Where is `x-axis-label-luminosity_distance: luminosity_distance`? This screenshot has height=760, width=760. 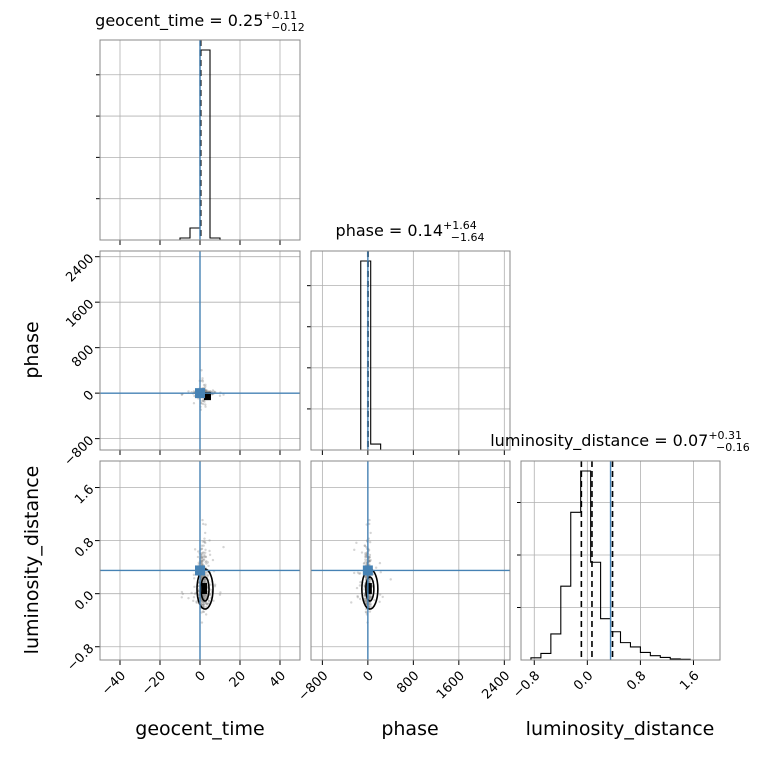
x-axis-label-luminosity_distance: luminosity_distance is located at coordinates (620, 729).